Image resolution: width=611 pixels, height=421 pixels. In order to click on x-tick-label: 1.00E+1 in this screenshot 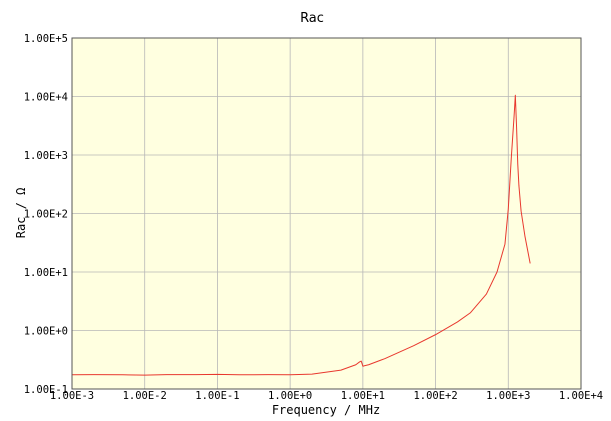, I will do `click(363, 396)`.